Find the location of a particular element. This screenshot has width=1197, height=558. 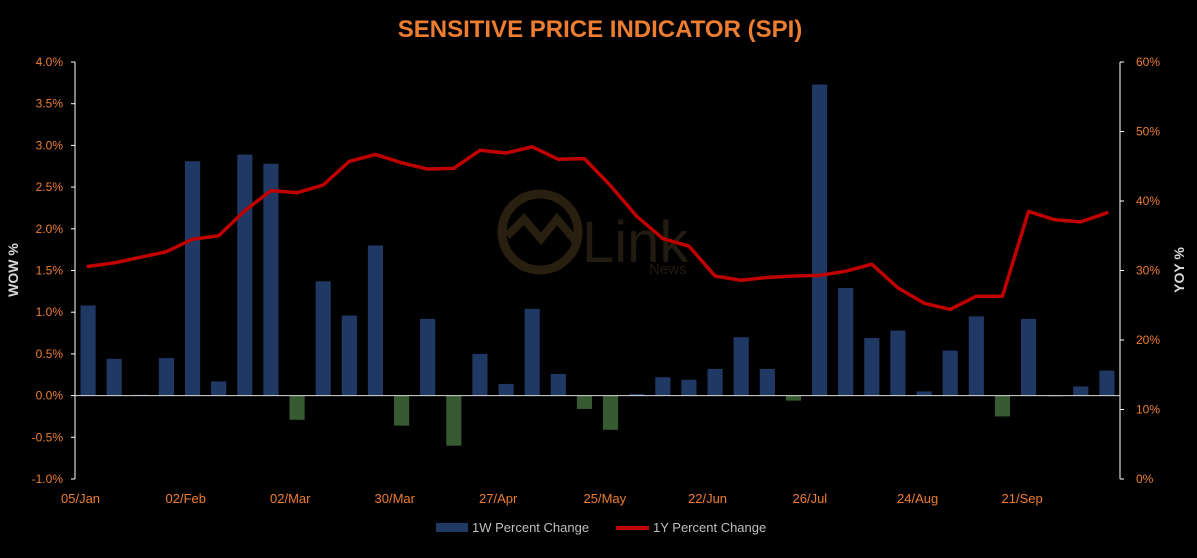

x-tick-label: 30/Mar is located at coordinates (395, 498).